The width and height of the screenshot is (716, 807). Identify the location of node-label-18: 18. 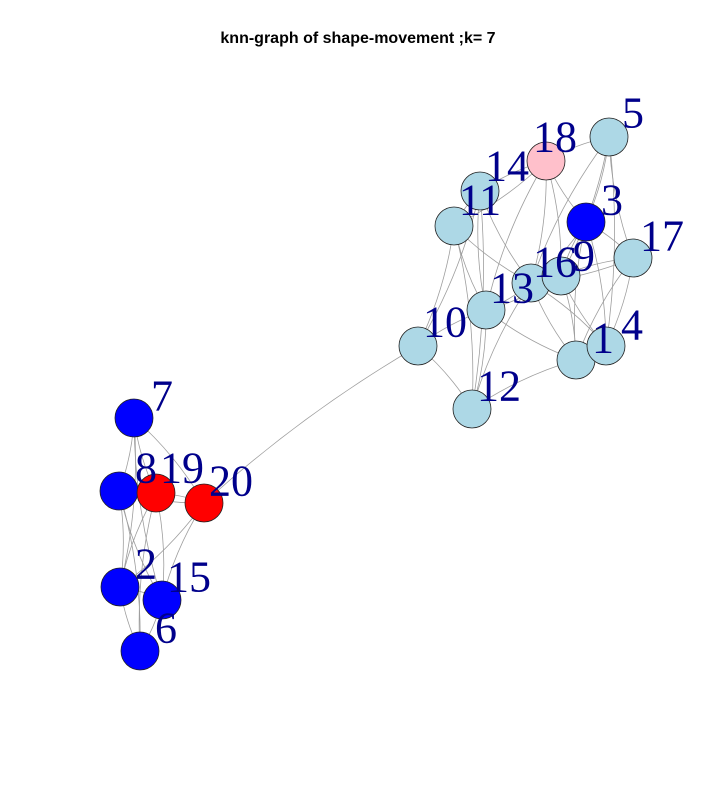
(555, 137).